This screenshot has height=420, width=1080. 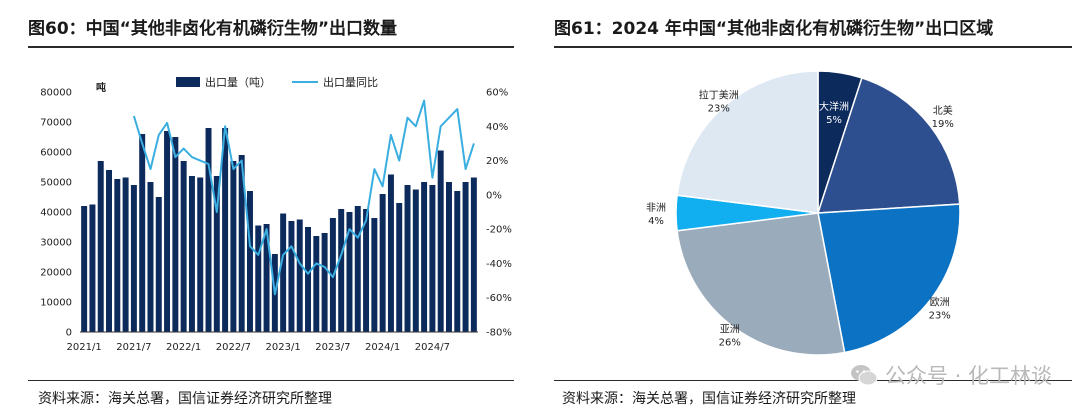 What do you see at coordinates (448, 257) in the screenshot?
I see `bar-2024/9` at bounding box center [448, 257].